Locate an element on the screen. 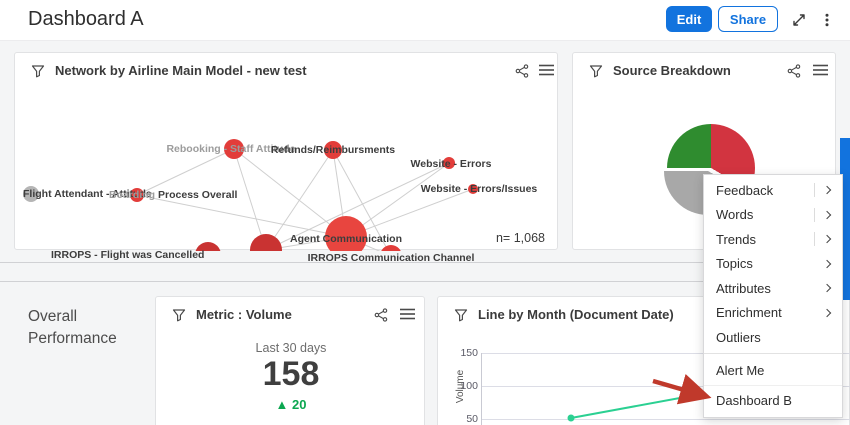  metric-widget: Metric : Volume Last 30 days 158 ▲ 20 is located at coordinates (290, 360).